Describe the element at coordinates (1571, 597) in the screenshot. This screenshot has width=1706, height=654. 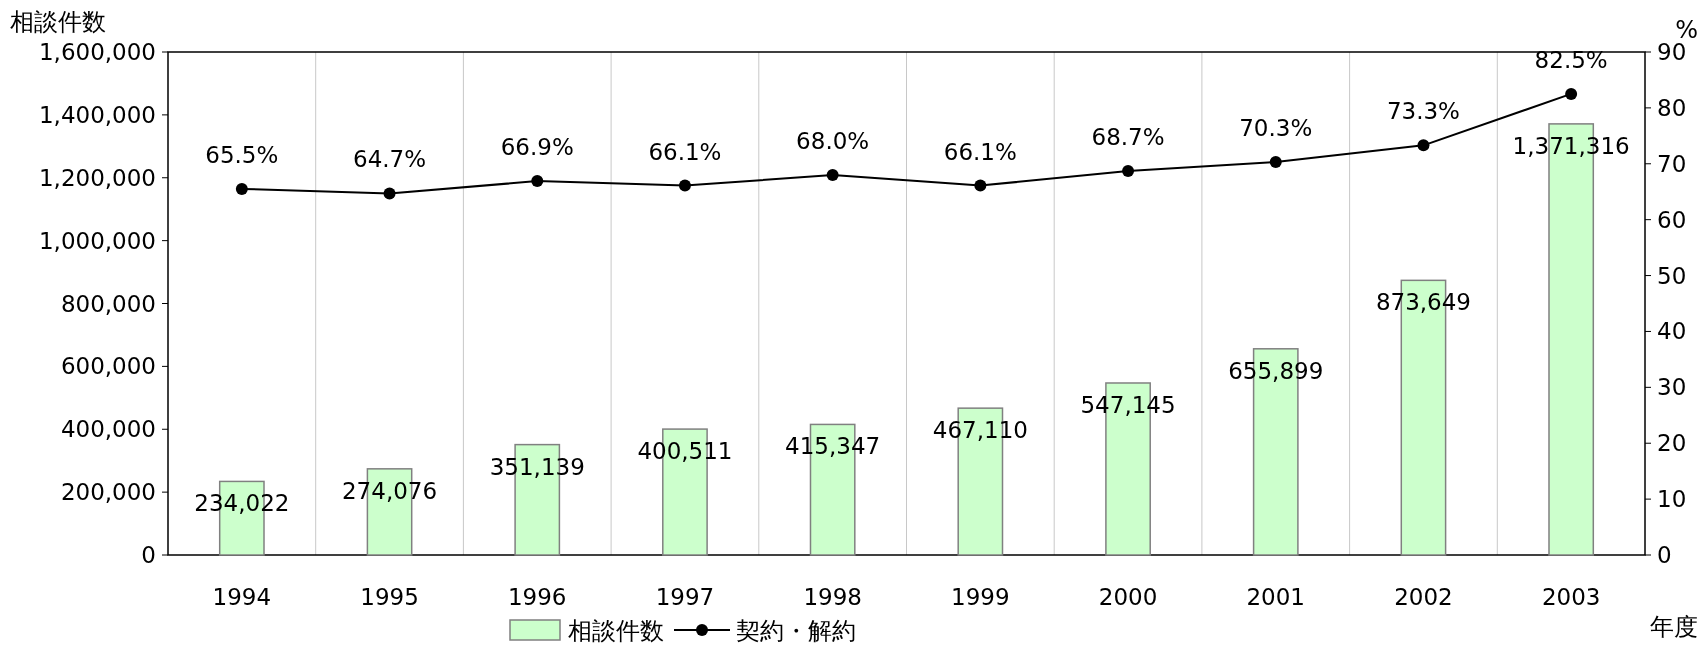
I see `x-tick-label: 2003` at that location.